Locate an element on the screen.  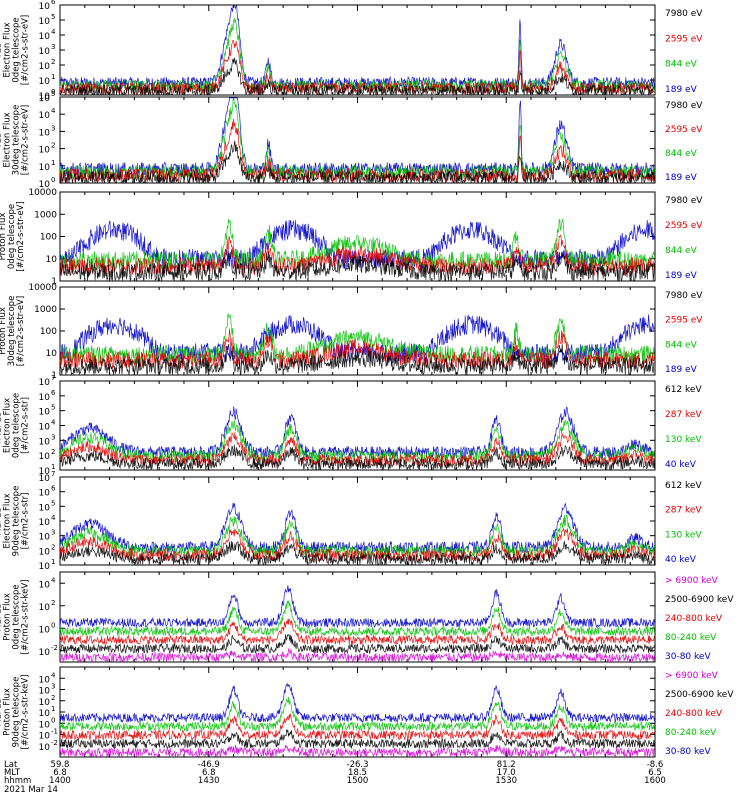
legend-entry: 40 keV is located at coordinates (681, 560).